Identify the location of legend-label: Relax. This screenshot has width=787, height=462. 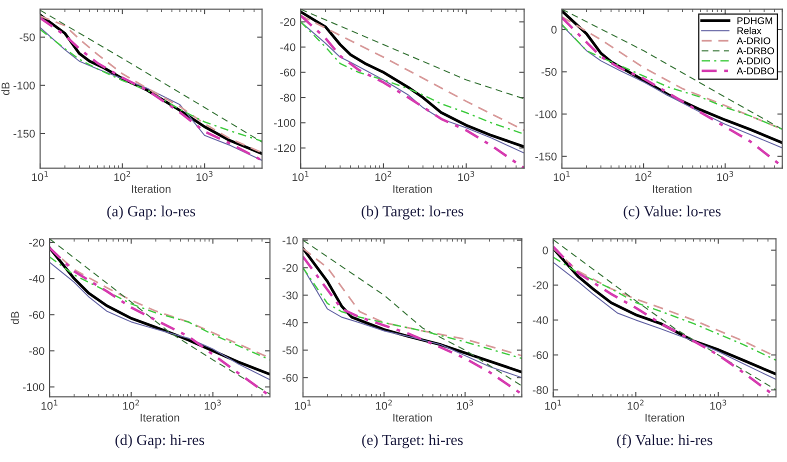
(749, 30).